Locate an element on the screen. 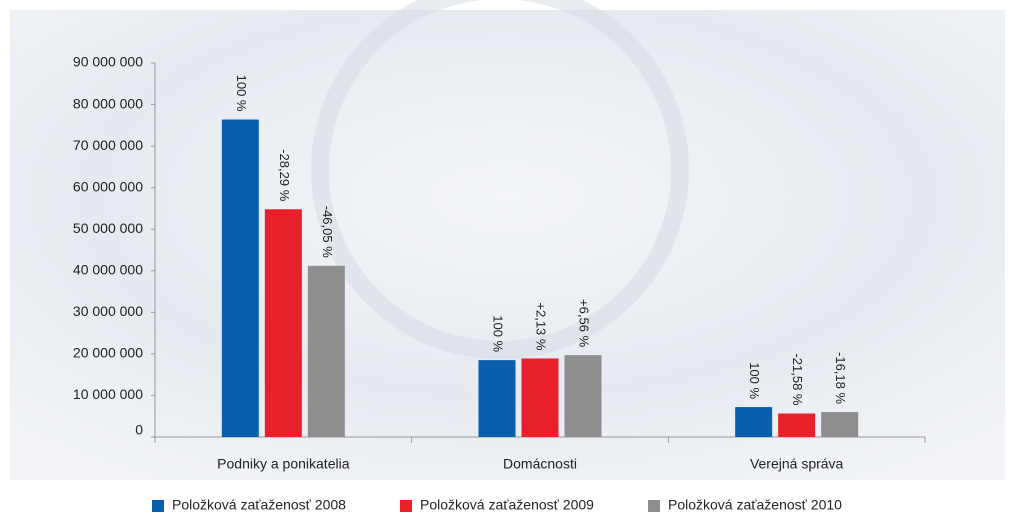 This screenshot has width=1015, height=519. y-tick-label: 30 000 000 is located at coordinates (108, 311).